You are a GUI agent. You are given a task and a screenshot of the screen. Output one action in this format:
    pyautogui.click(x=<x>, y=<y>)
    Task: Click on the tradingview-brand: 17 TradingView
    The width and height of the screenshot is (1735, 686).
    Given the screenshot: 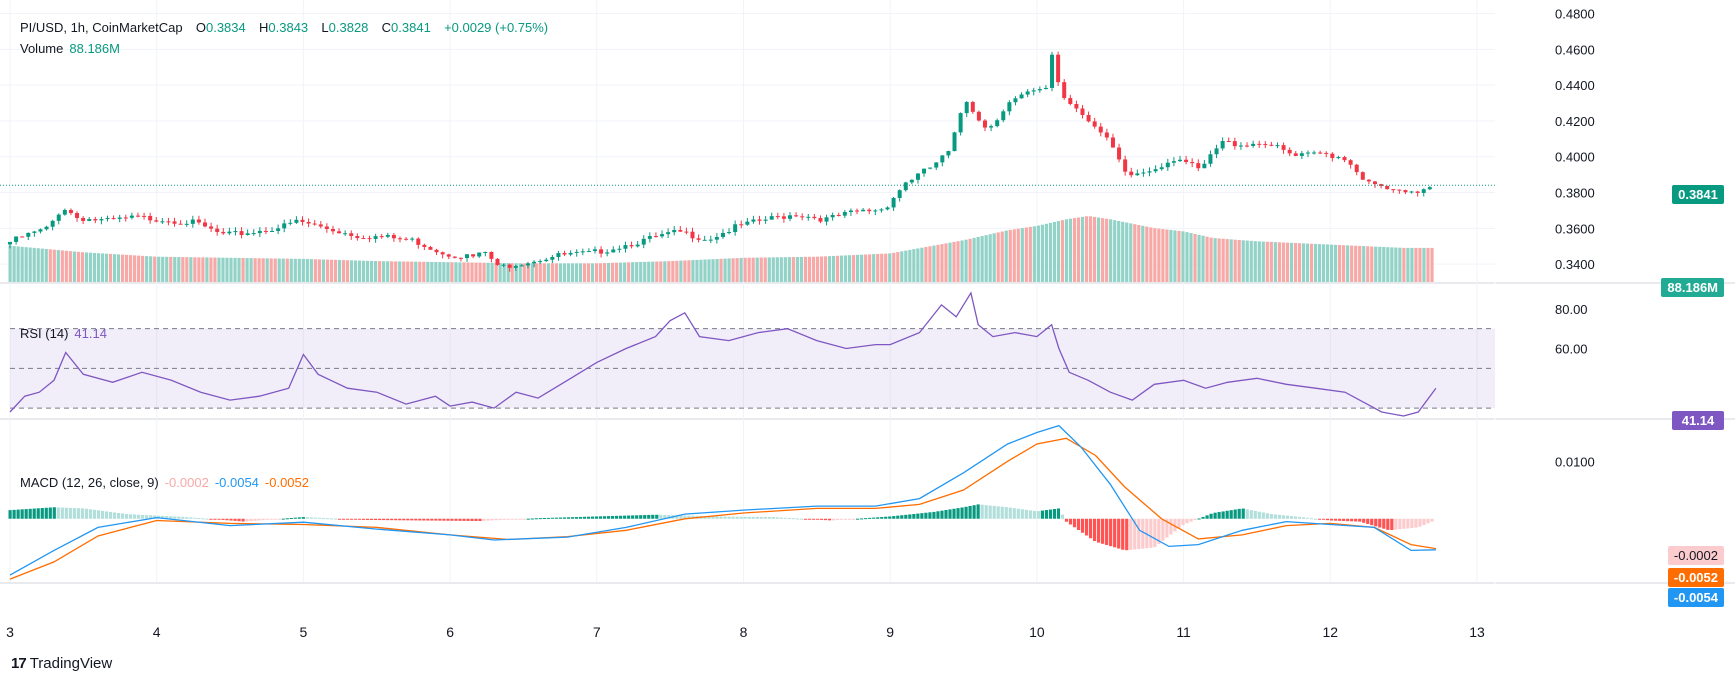 What is the action you would take?
    pyautogui.click(x=61, y=663)
    